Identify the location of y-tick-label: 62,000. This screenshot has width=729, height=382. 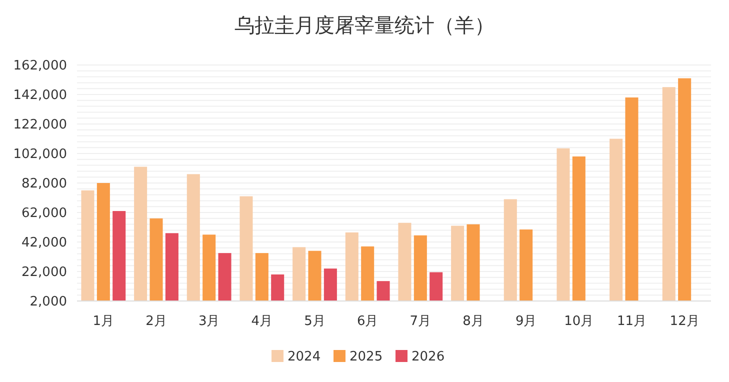
(44, 214).